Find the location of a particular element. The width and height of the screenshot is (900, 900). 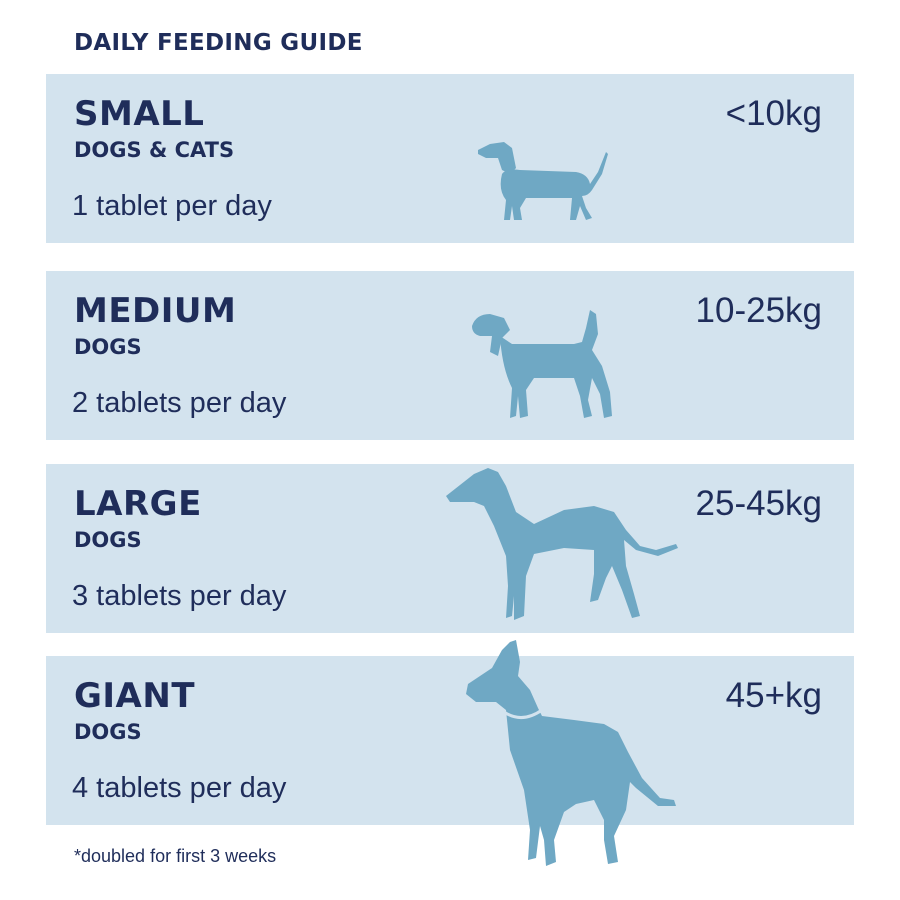

size-label: GIANT is located at coordinates (135, 696).